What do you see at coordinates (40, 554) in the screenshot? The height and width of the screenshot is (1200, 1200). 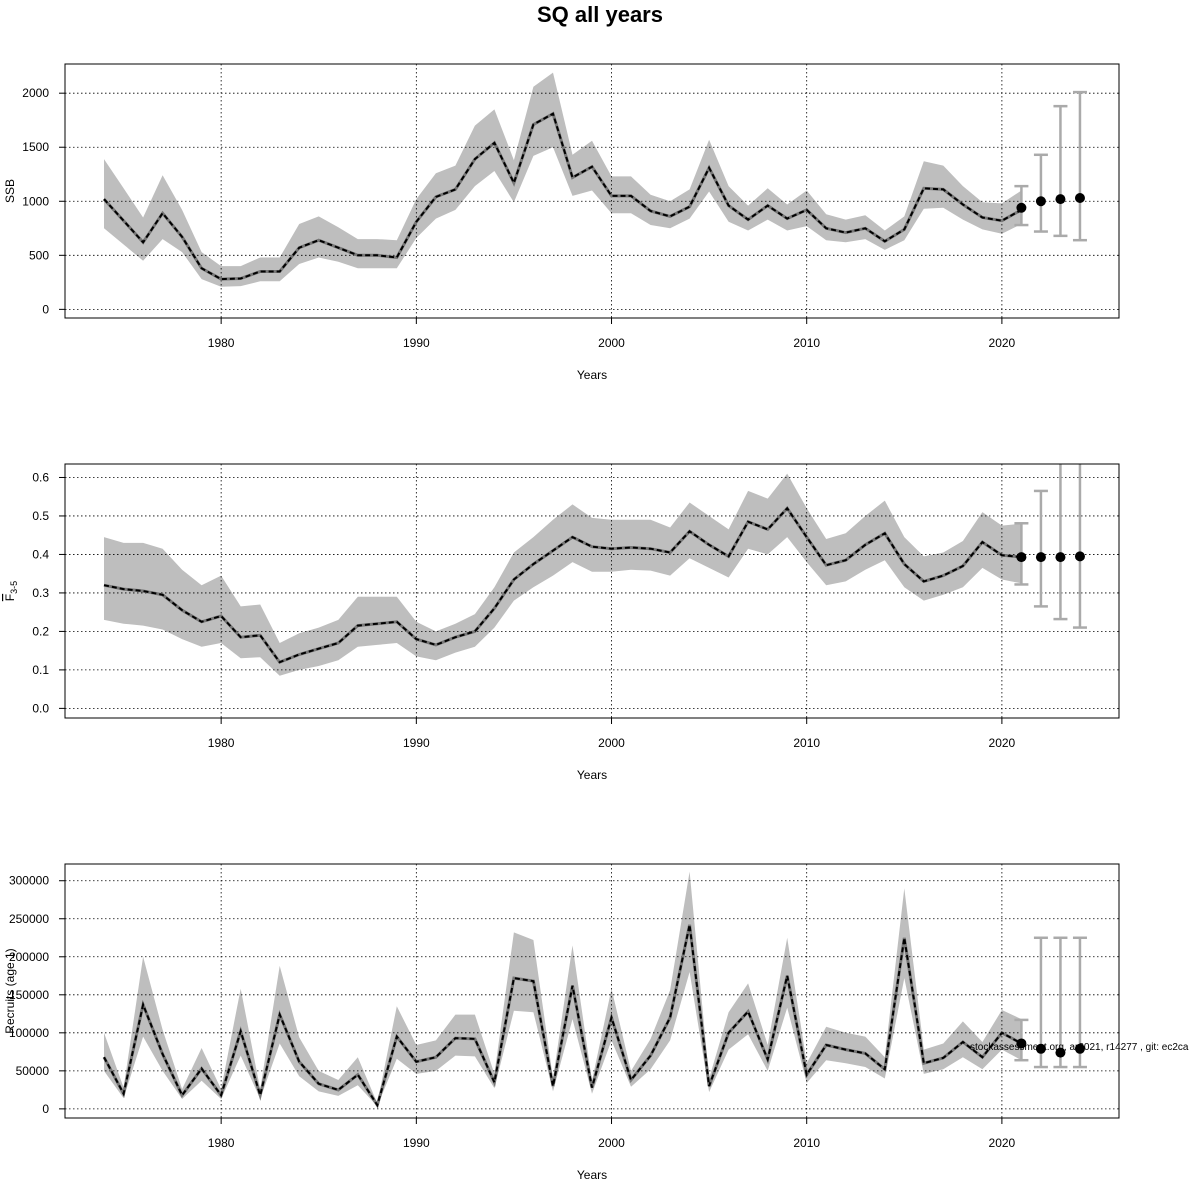 I see `y-tick-label: 0.4` at bounding box center [40, 554].